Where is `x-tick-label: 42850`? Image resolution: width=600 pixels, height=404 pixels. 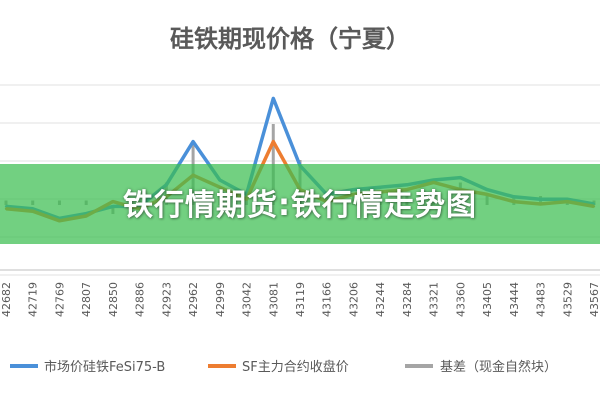 x-tick-label: 42850 is located at coordinates (113, 299).